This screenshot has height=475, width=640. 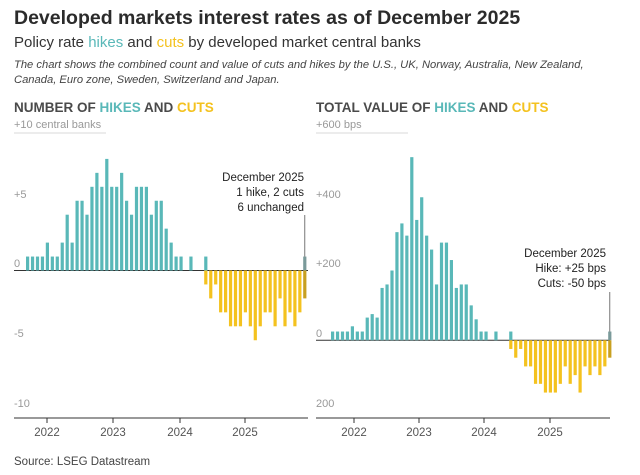 I want to click on right-annotation-line: Hike: +25 bps, so click(x=570, y=269).